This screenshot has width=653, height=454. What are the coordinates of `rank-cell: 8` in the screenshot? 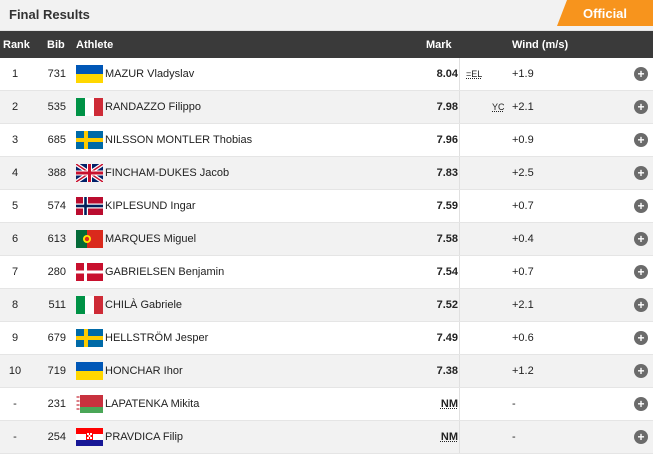 It's located at (15, 305).